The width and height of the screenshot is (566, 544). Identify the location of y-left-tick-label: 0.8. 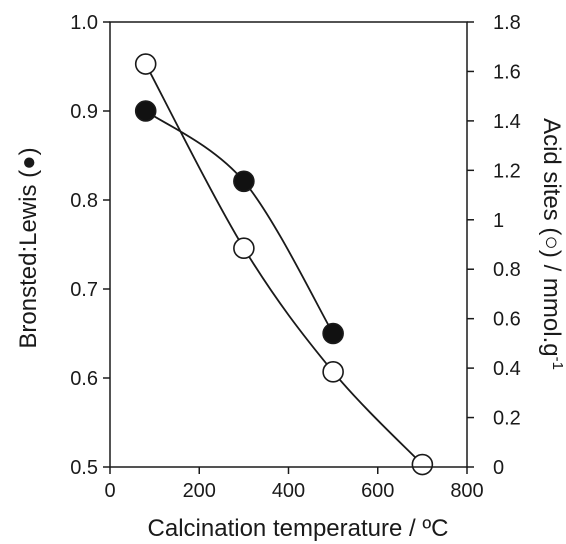
(84, 201).